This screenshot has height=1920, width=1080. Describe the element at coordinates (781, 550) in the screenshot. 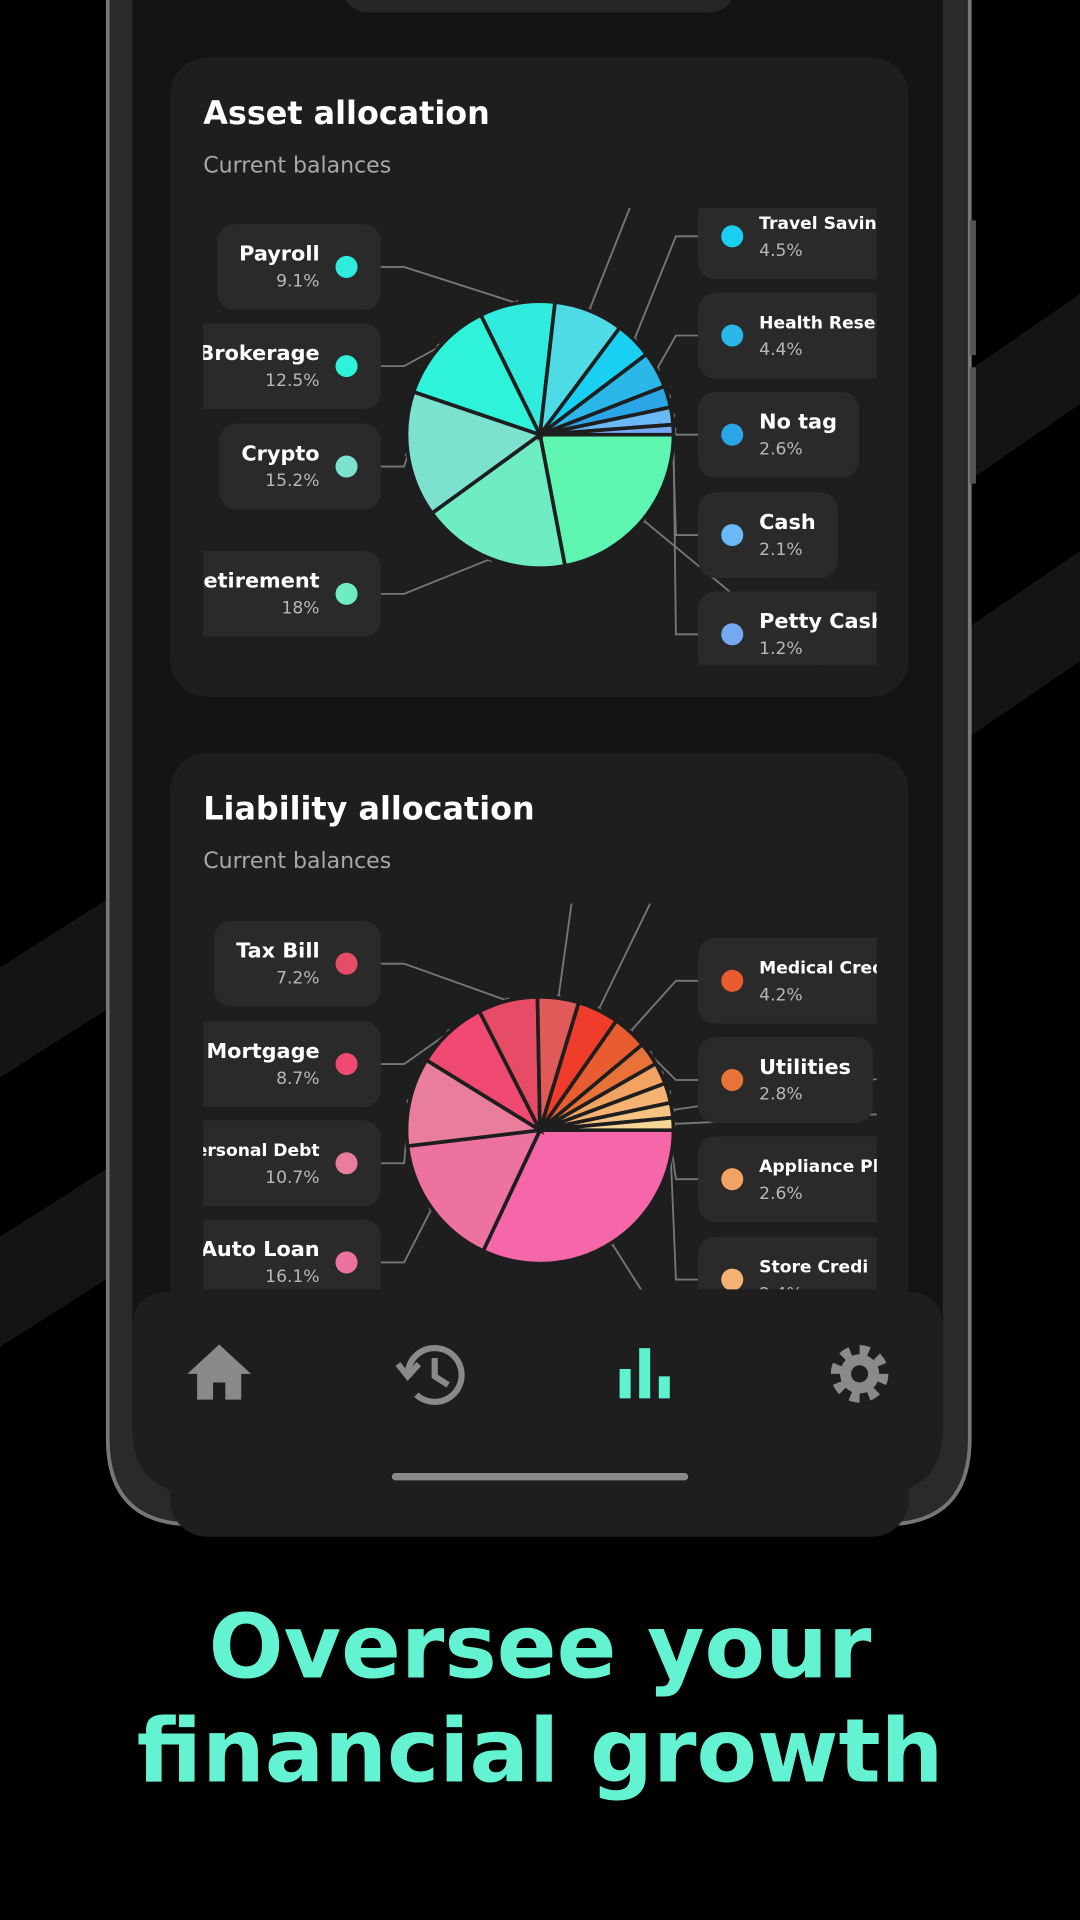

I see `legend-value: 2.1%` at that location.